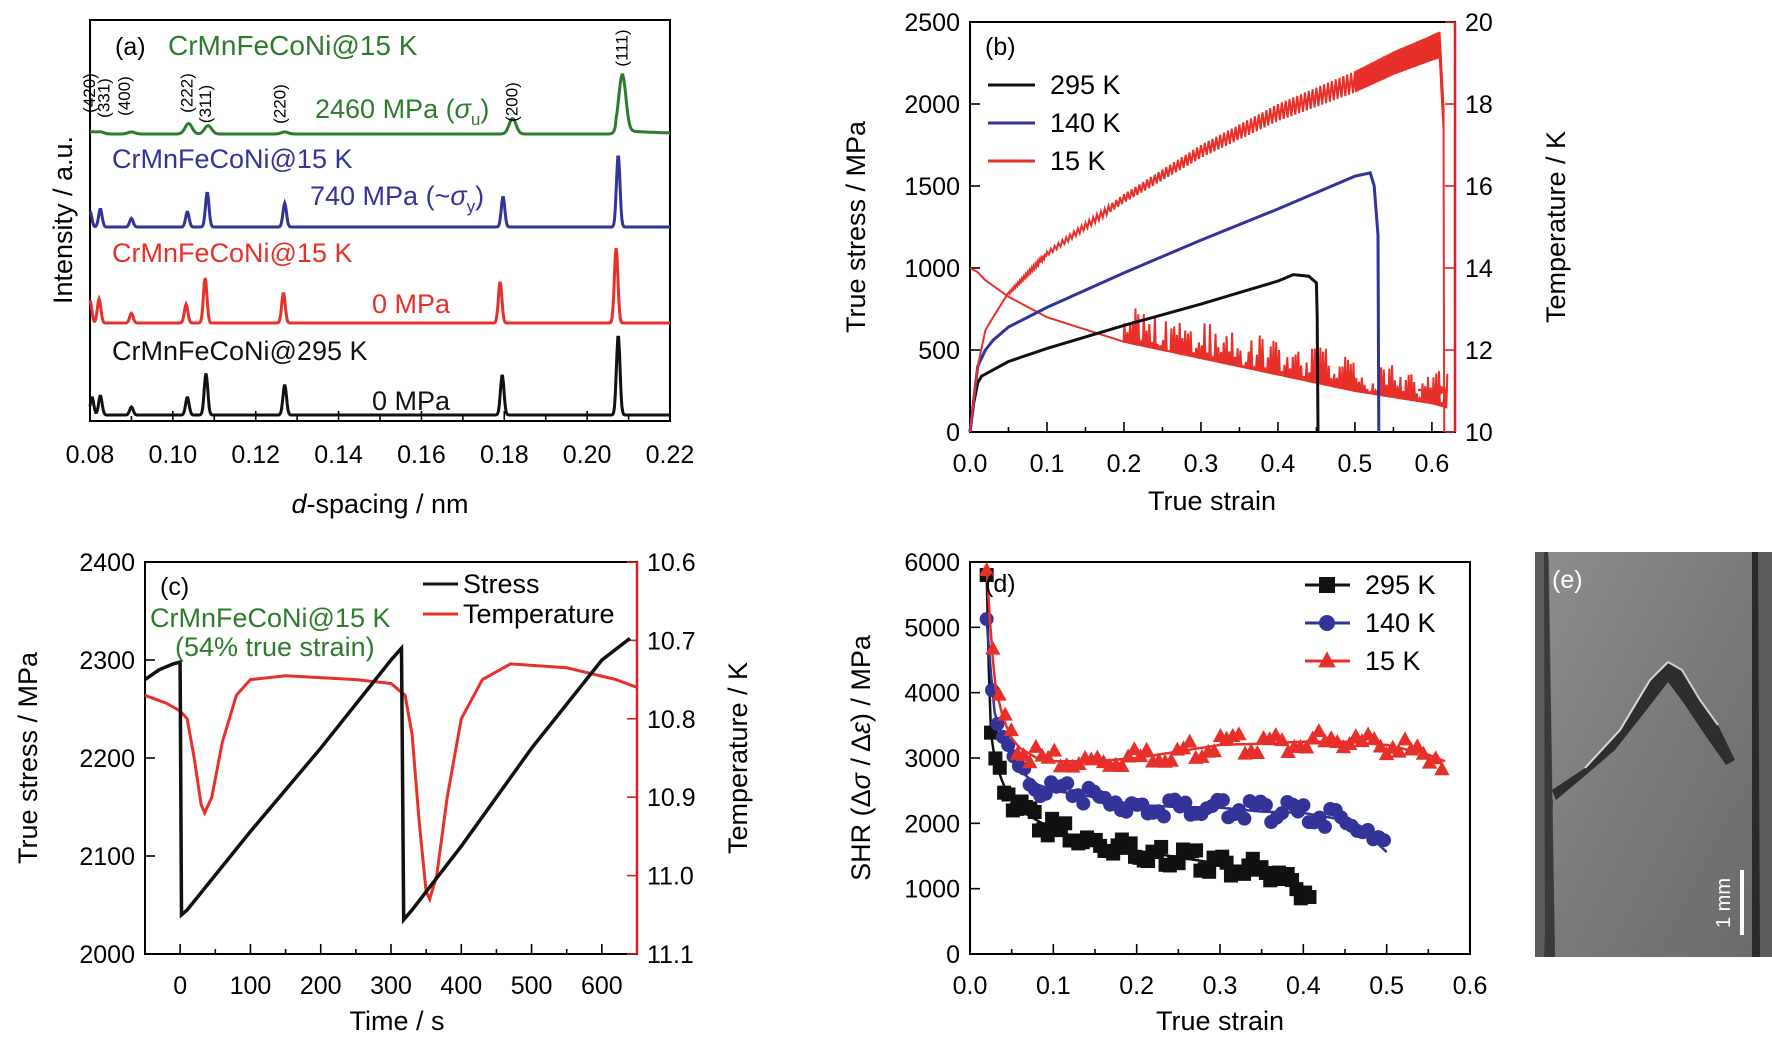 The height and width of the screenshot is (1040, 1772). What do you see at coordinates (1136, 986) in the screenshot?
I see `panel-d-x-tick-label: 0.2` at bounding box center [1136, 986].